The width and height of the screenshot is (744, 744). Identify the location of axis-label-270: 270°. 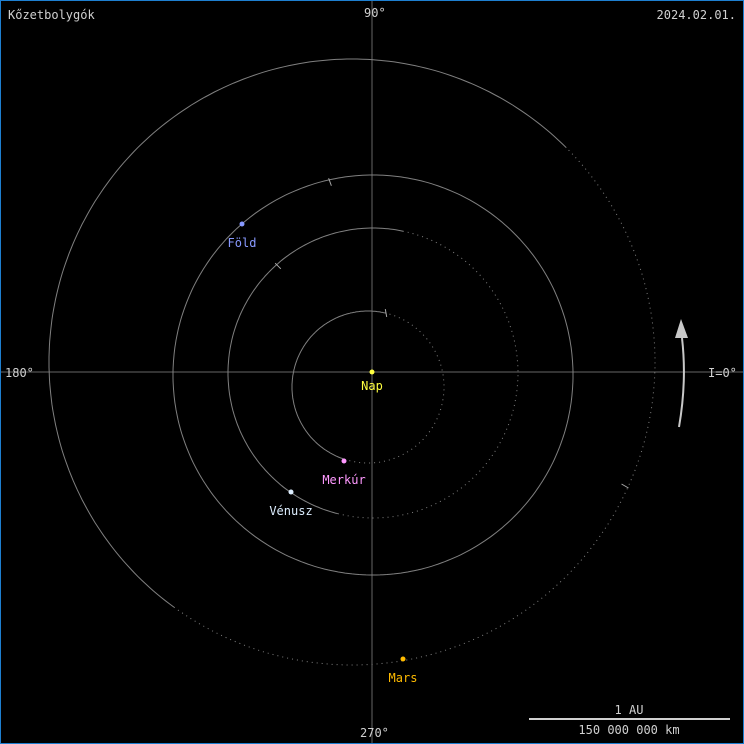
(374, 733).